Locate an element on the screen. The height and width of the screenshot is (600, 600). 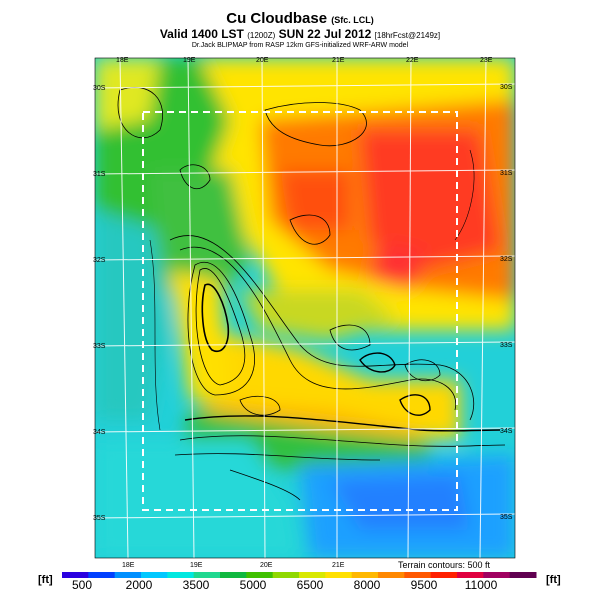
colorbar-label: 6500 is located at coordinates (310, 585).